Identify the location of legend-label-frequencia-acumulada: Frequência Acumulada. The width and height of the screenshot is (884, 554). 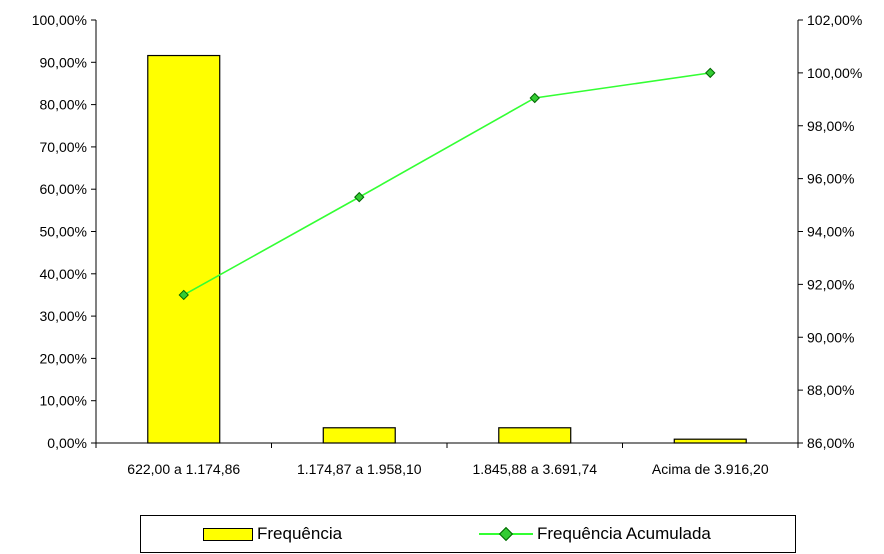
(624, 534).